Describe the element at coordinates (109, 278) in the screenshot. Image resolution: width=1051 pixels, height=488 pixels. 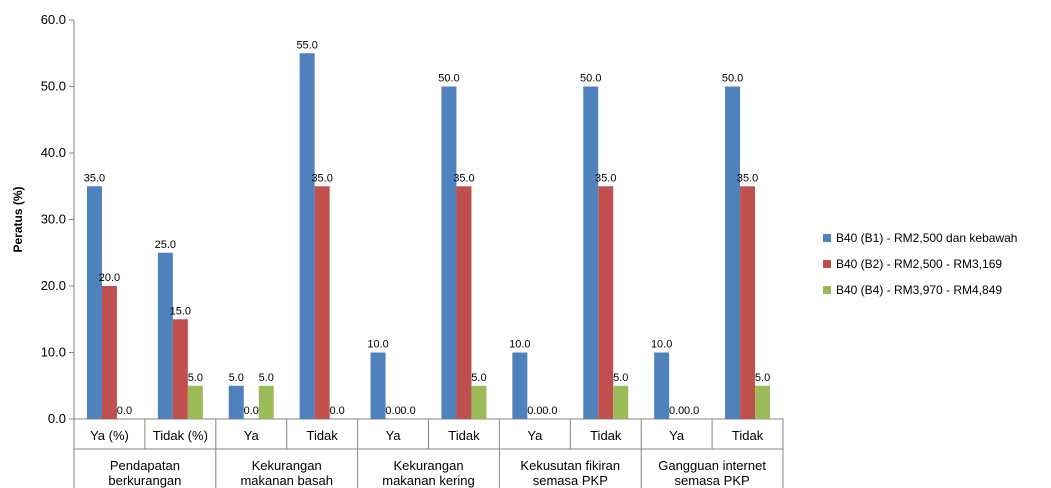
I see `data-label: 20.0` at that location.